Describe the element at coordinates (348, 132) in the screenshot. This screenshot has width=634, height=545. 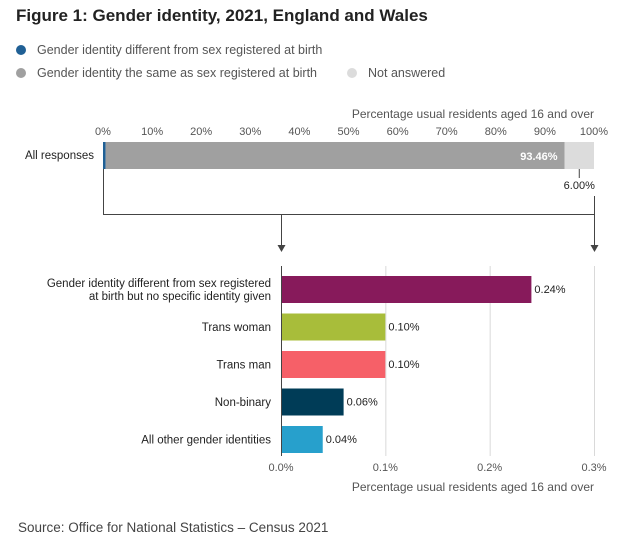
I see `top-tick-label: 50%` at that location.